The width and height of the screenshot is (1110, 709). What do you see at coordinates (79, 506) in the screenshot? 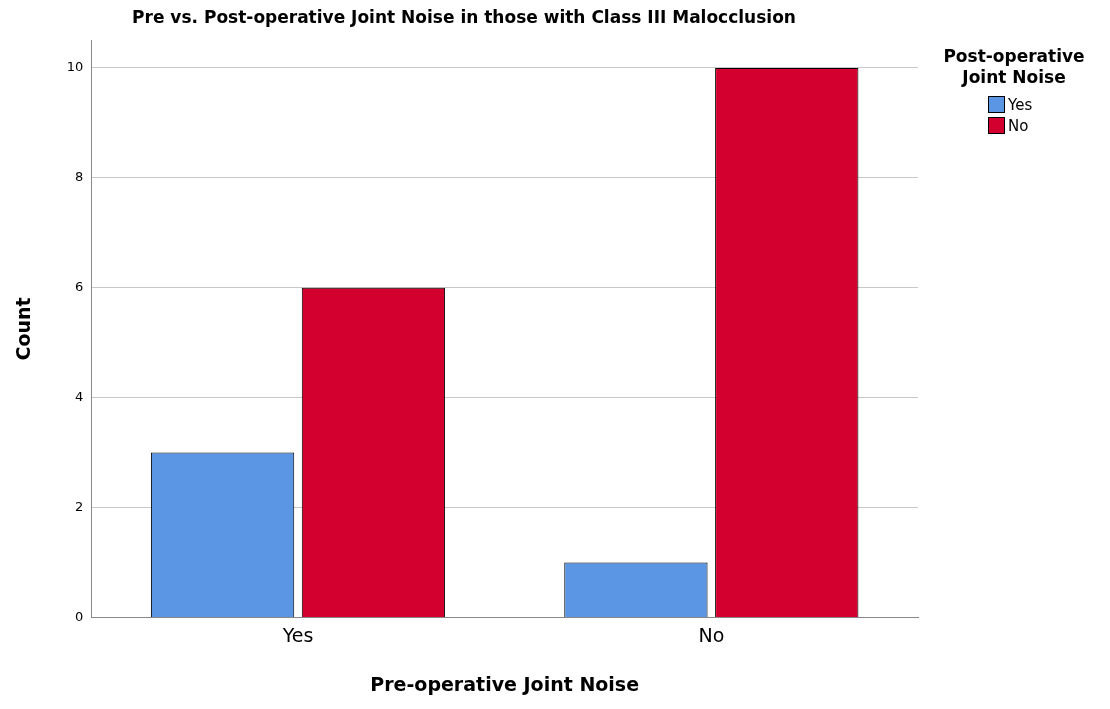
I see `y-tick-label: 2` at bounding box center [79, 506].